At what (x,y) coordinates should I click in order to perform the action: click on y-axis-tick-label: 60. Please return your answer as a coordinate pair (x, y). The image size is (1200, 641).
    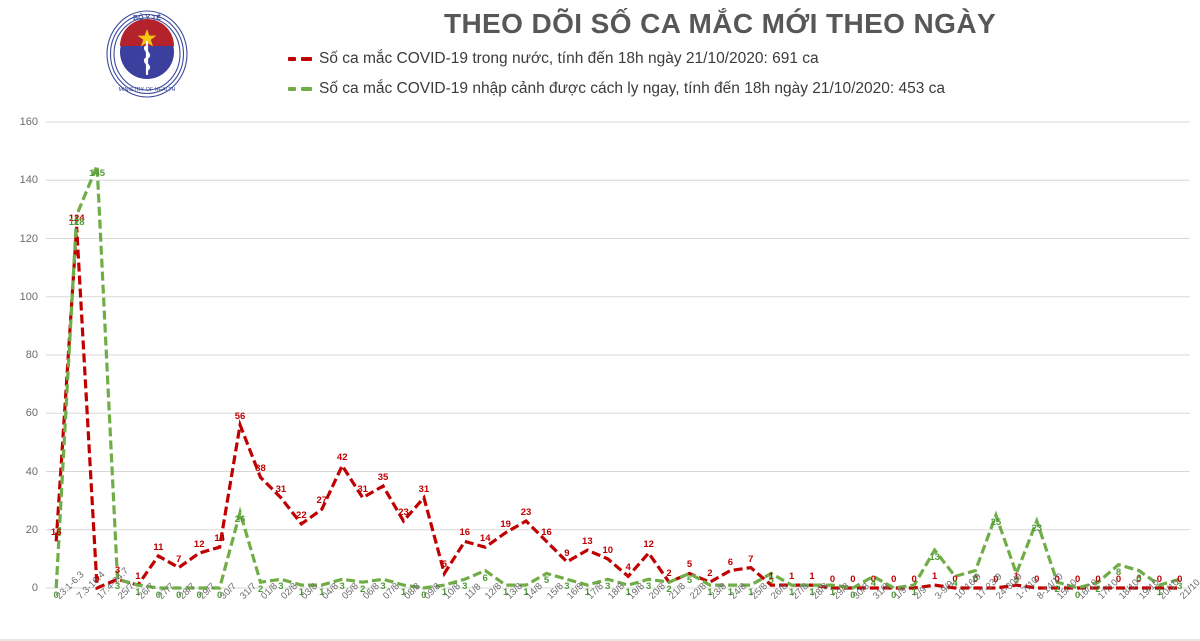
    Looking at the image, I should click on (31, 413).